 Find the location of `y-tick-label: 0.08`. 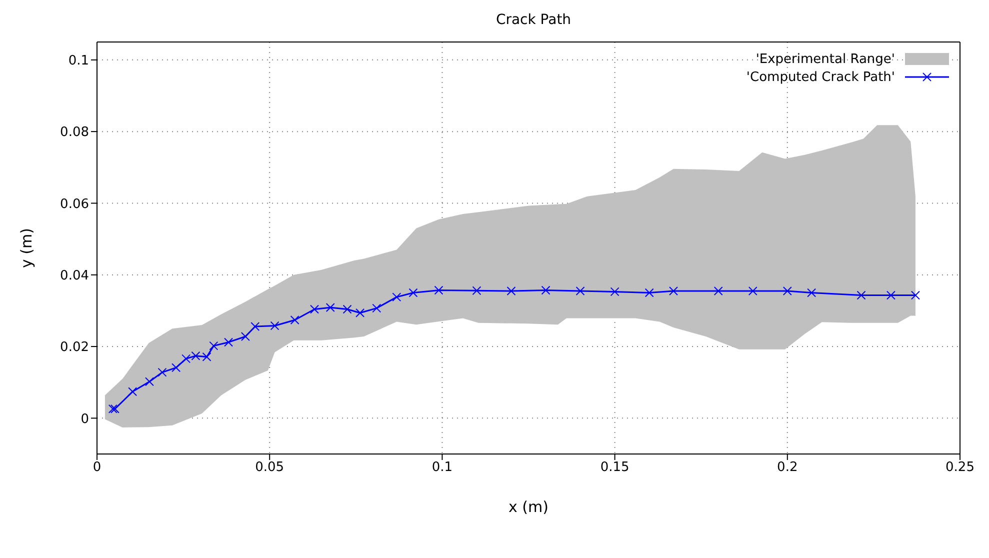

y-tick-label: 0.08 is located at coordinates (74, 132).